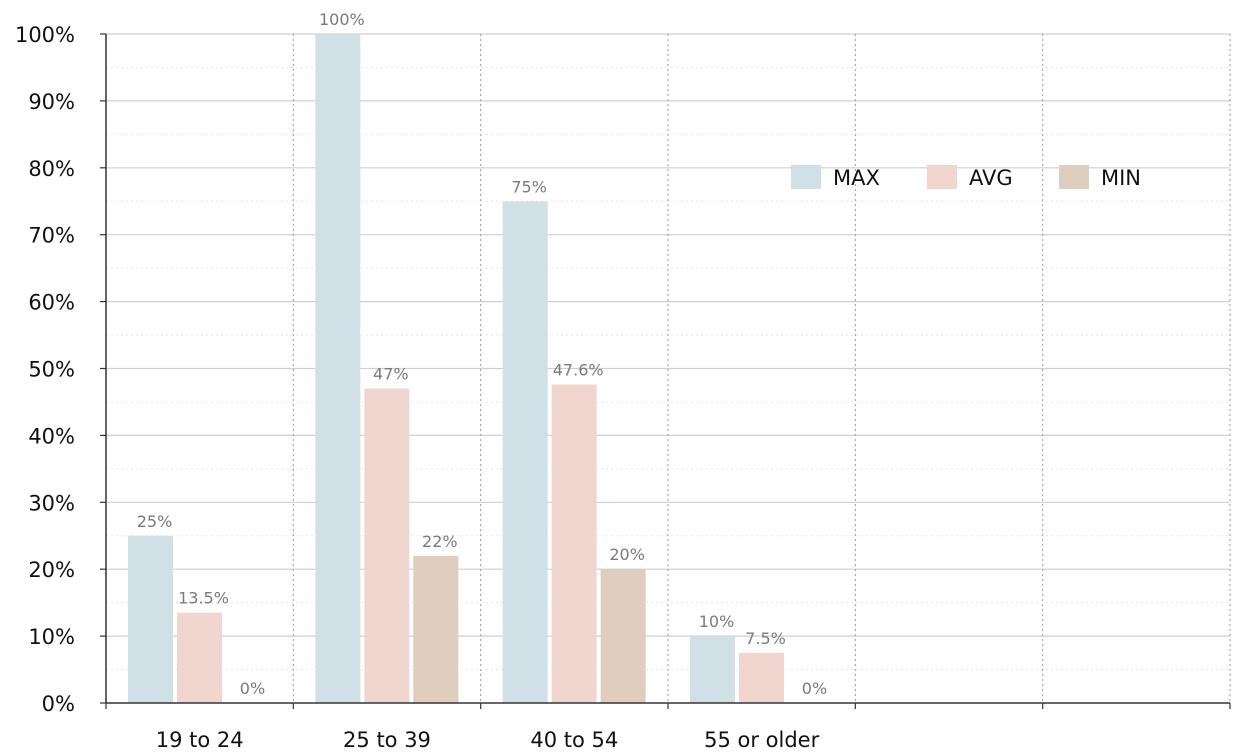  Describe the element at coordinates (942, 177) in the screenshot. I see `legend-swatch-avg` at that location.